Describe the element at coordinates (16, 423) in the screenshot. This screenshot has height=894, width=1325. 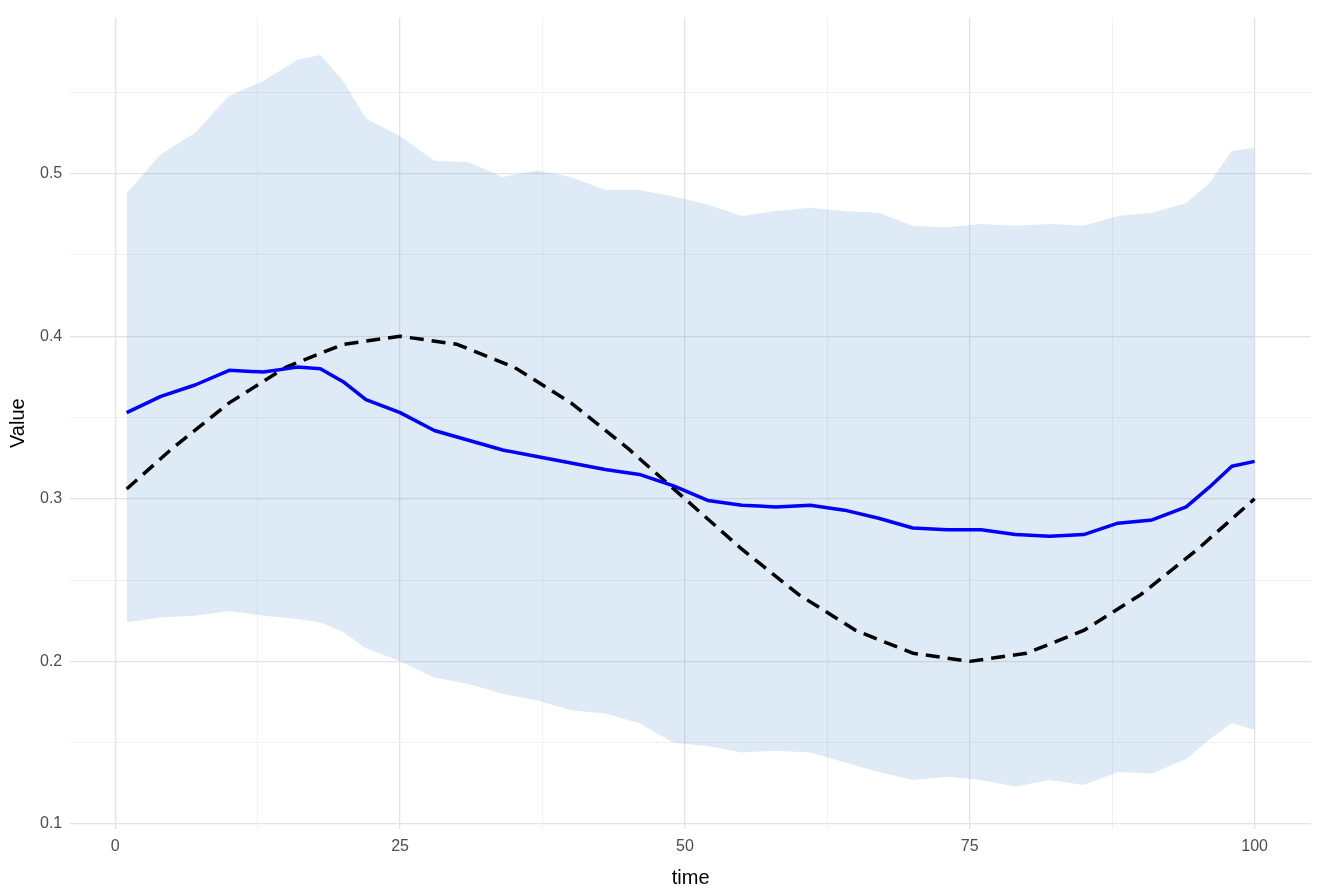
I see `y-axis-title: Value` at that location.